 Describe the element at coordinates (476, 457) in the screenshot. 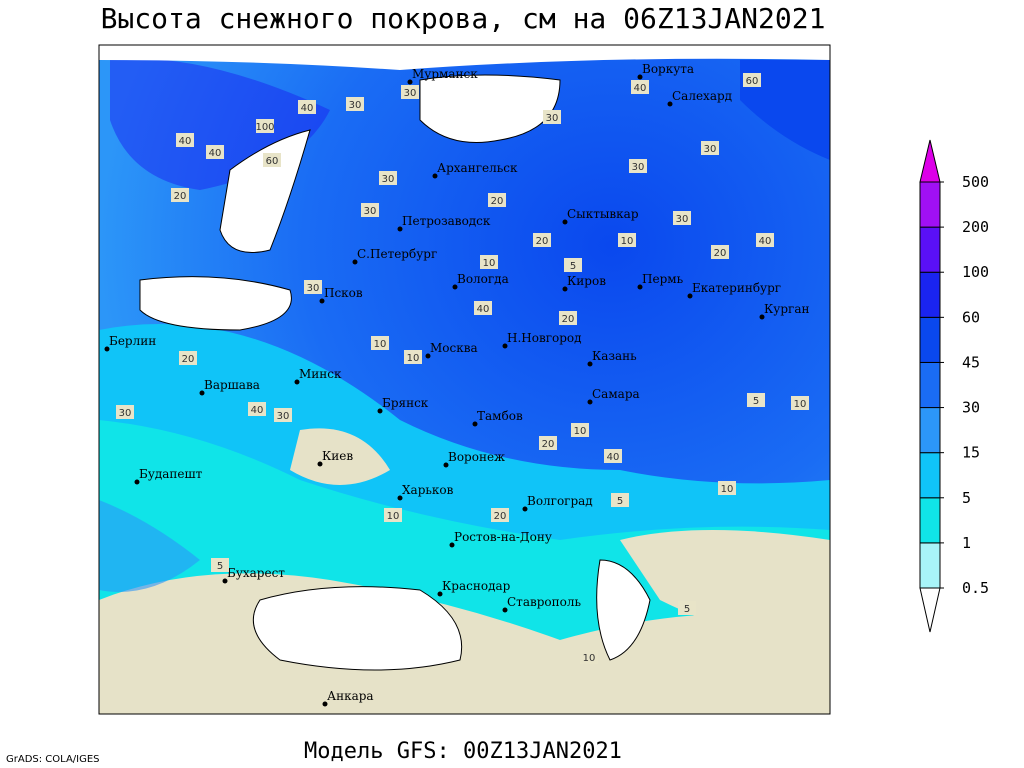

I see `city-label: Воронеж` at that location.